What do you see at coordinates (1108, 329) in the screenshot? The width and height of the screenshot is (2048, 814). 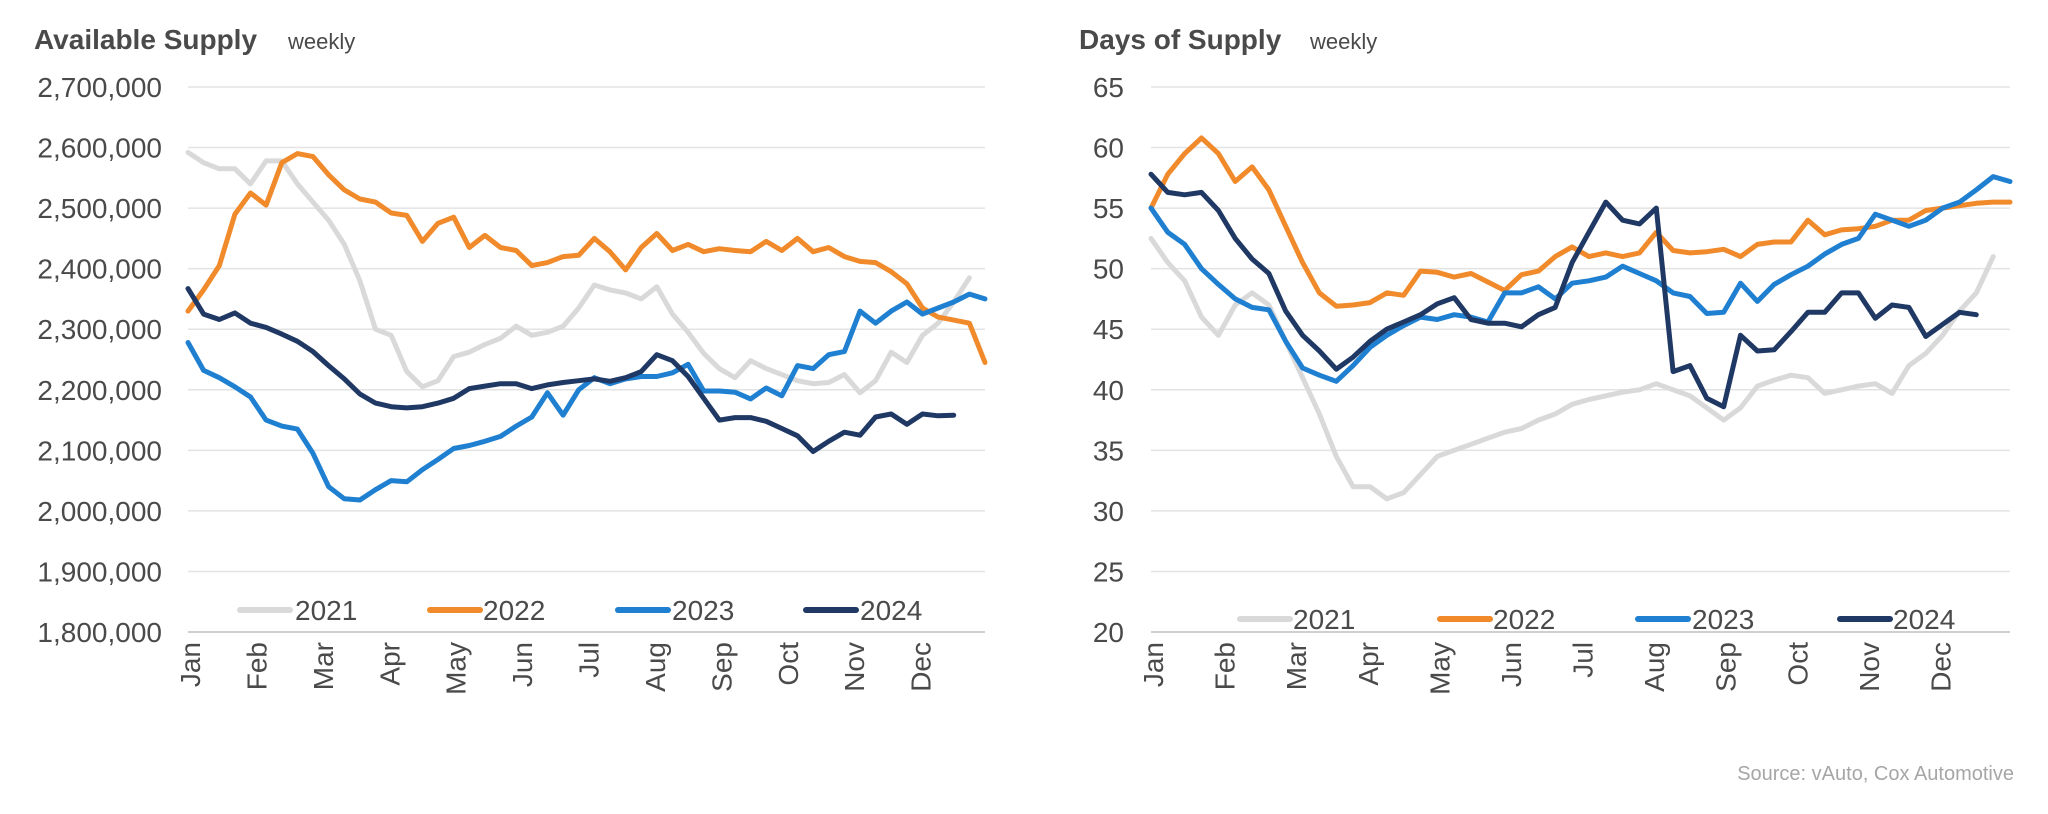 I see `y-tick-label: 45` at bounding box center [1108, 329].